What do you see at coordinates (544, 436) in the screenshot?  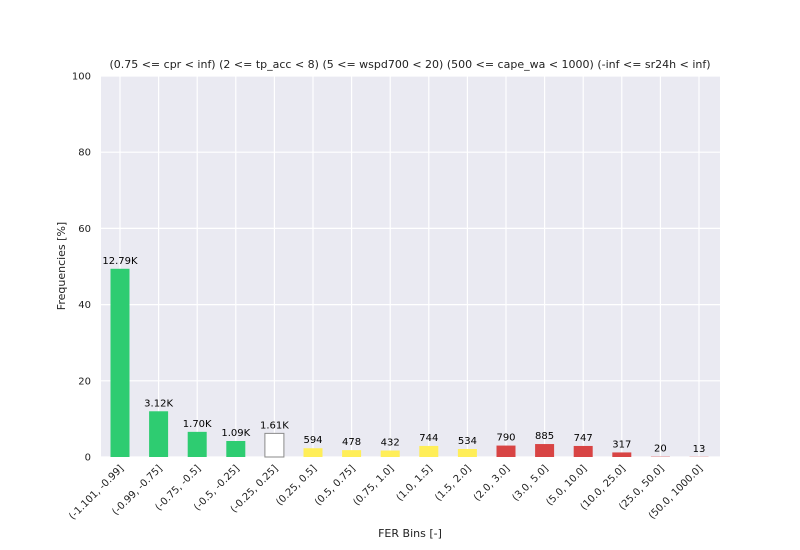 I see `bar-value-label: 885` at bounding box center [544, 436].